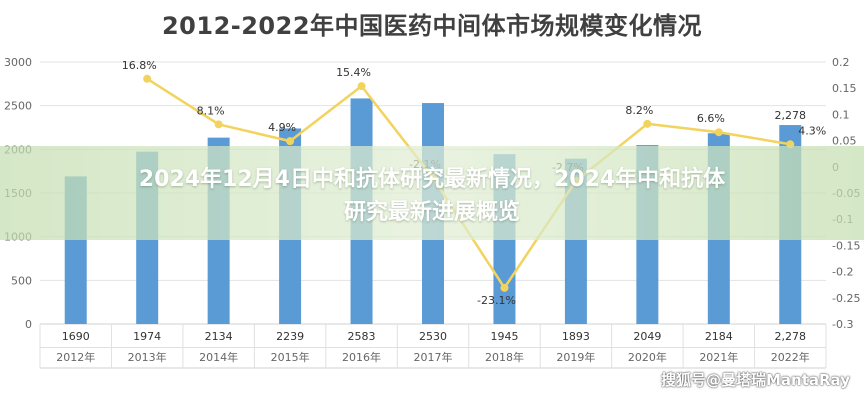 The height and width of the screenshot is (400, 864). Describe the element at coordinates (147, 357) in the screenshot. I see `x-category-label: 2013年` at that location.